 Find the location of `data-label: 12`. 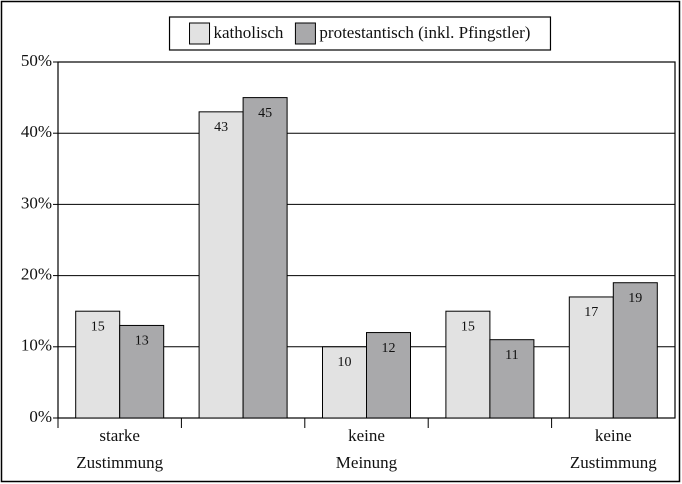

data-label: 12 is located at coordinates (389, 348).